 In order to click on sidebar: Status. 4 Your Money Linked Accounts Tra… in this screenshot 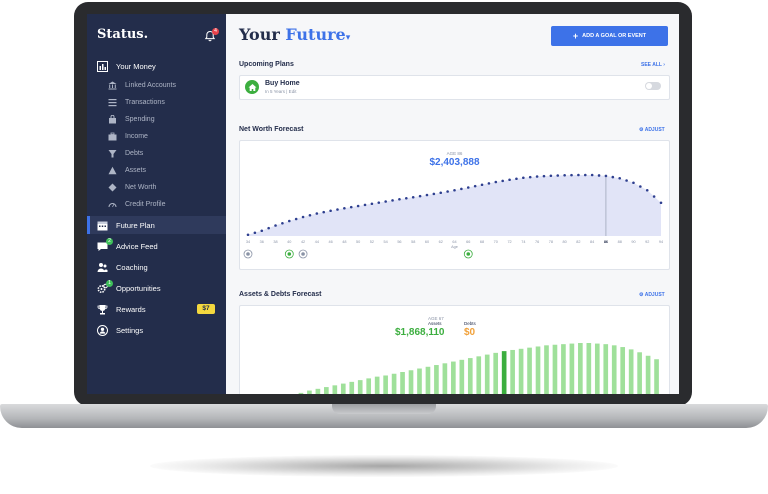, I will do `click(156, 204)`.